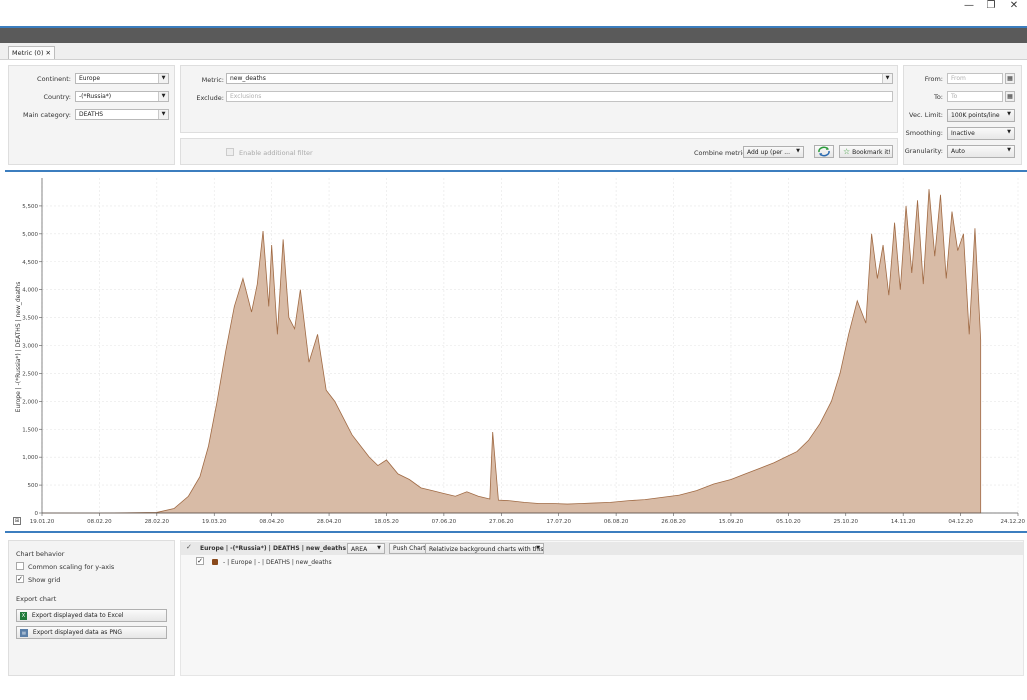  What do you see at coordinates (938, 97) in the screenshot?
I see `to-label: To:` at bounding box center [938, 97].